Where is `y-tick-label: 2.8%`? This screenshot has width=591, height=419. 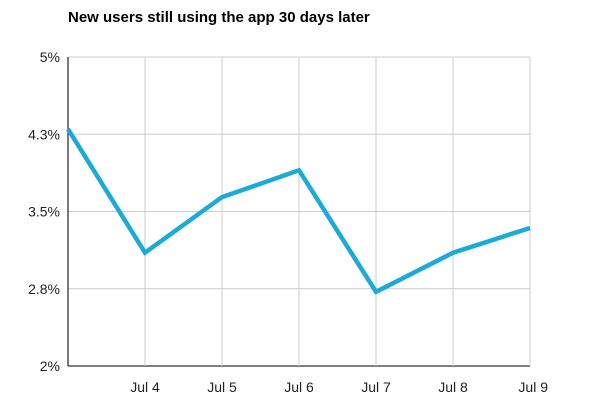
y-tick-label: 2.8% is located at coordinates (44, 289).